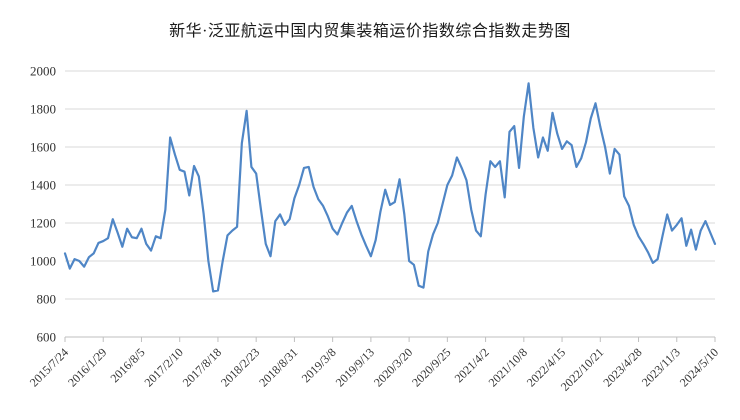 Image resolution: width=740 pixels, height=420 pixels. Describe the element at coordinates (202, 367) in the screenshot. I see `x-axis-label: 2017/8/18` at that location.